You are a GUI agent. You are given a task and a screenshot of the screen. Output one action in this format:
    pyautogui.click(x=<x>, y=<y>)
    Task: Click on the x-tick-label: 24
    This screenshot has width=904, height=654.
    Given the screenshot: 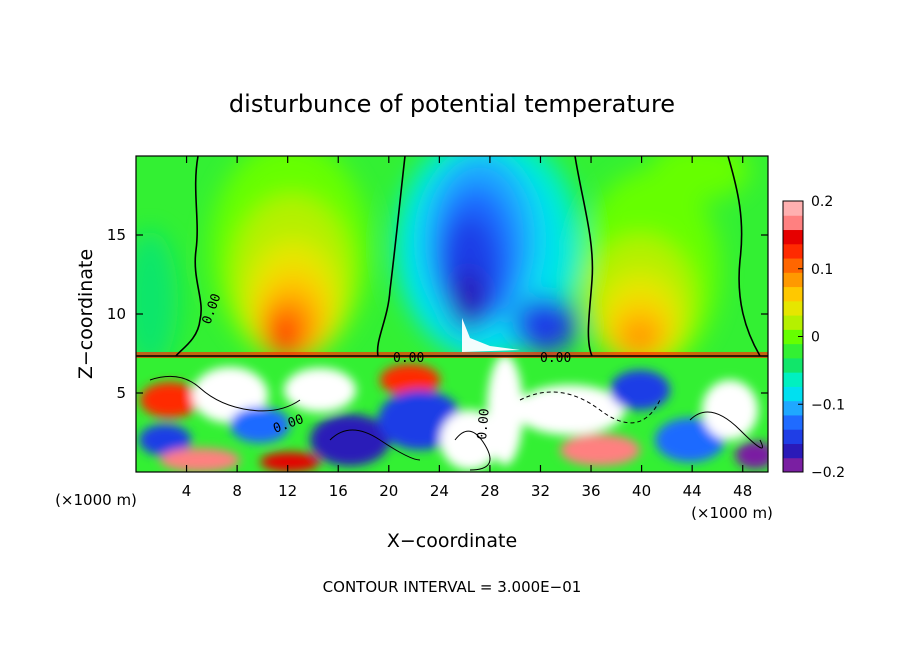 What is the action you would take?
    pyautogui.click(x=439, y=491)
    